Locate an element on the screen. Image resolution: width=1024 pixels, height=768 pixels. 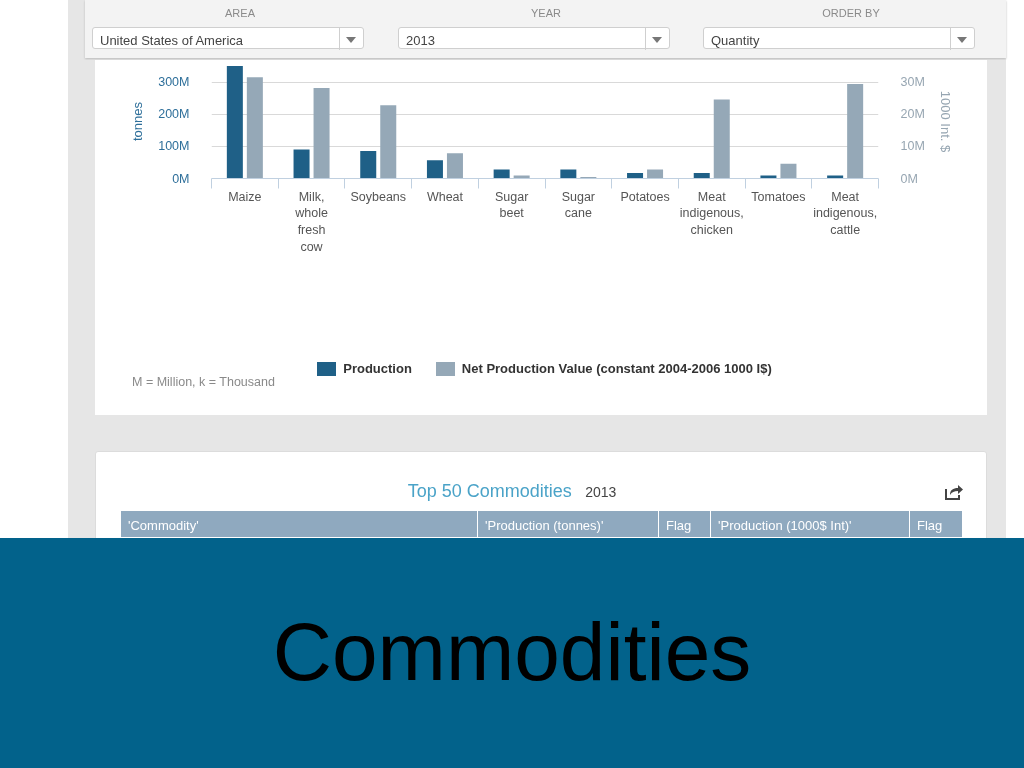
x-tick-label: Meat indigenous, cattle is located at coordinates (845, 213).